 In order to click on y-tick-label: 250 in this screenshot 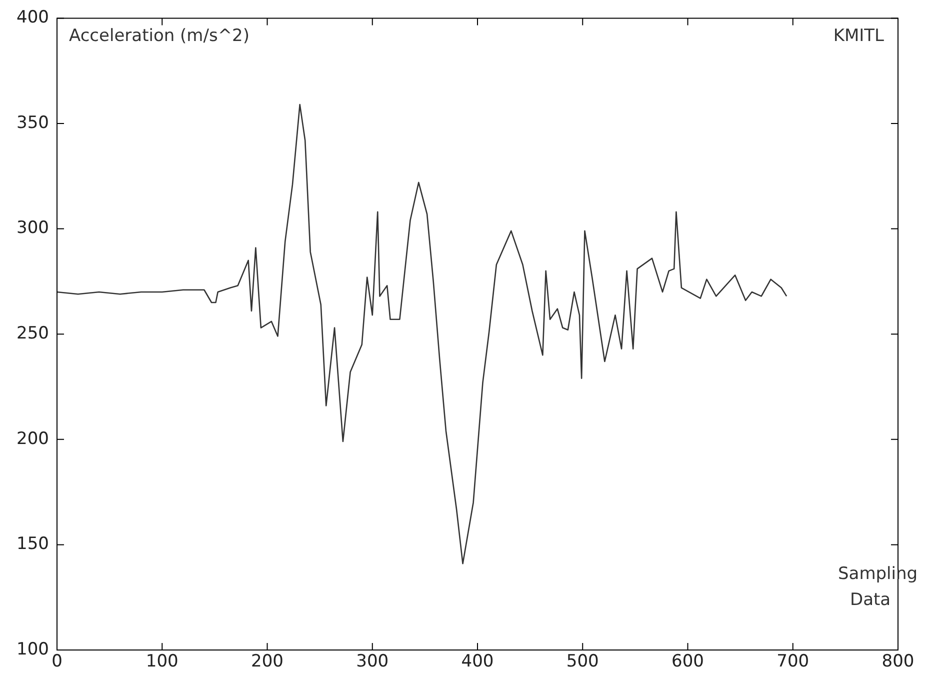, I will do `click(32, 334)`.